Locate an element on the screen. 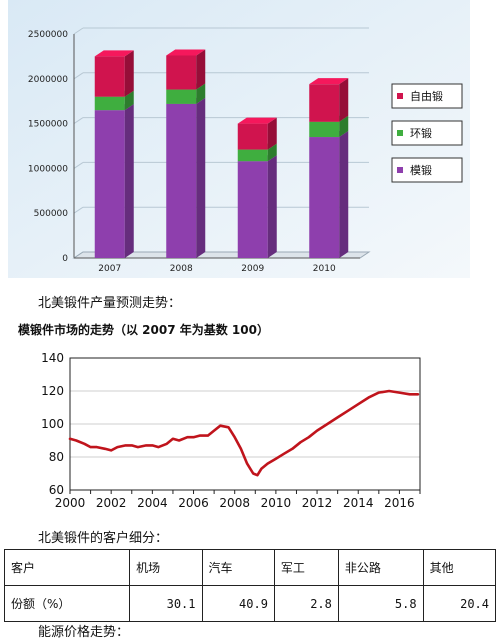  y-tick-label: 140 is located at coordinates (52, 358).